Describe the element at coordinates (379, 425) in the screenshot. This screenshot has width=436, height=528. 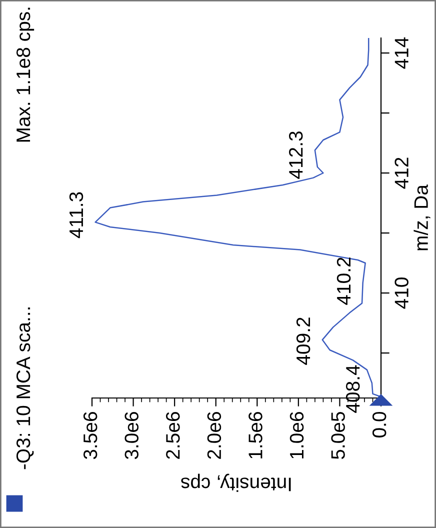
I see `x-tick-label: 0.0` at that location.